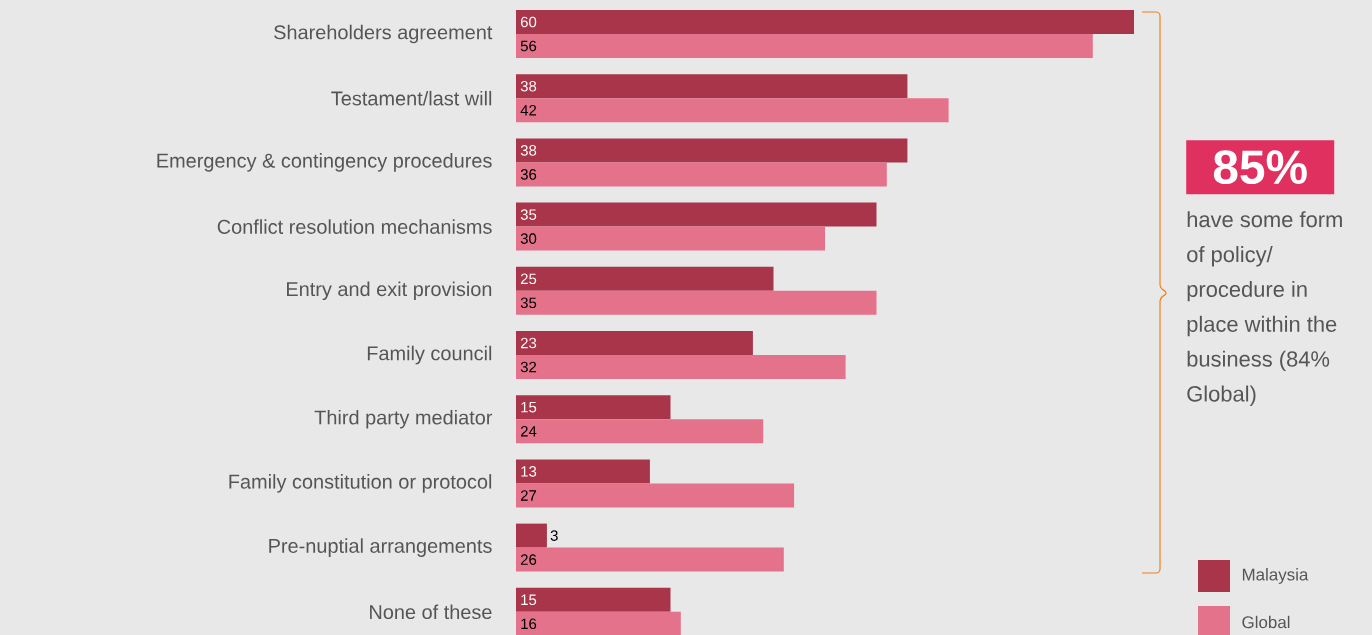 The width and height of the screenshot is (1372, 635). Describe the element at coordinates (554, 535) in the screenshot. I see `data-label: 3` at that location.